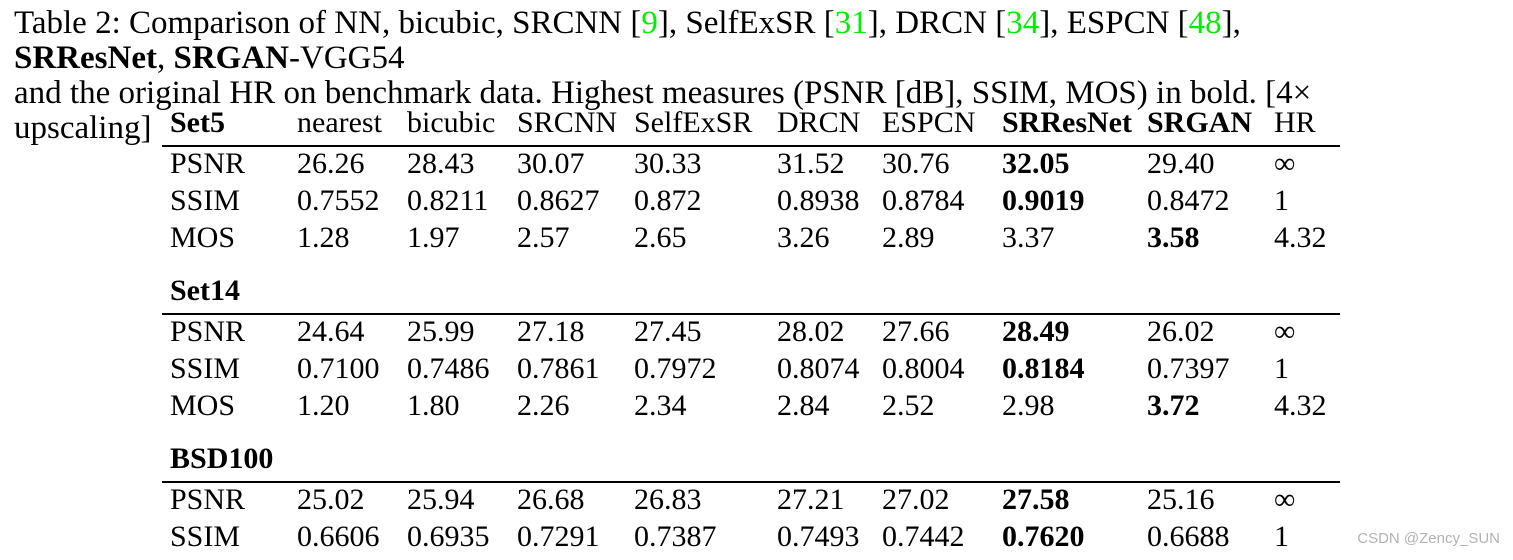 The image size is (1513, 560). What do you see at coordinates (331, 163) in the screenshot?
I see `value-cell: 26.26` at bounding box center [331, 163].